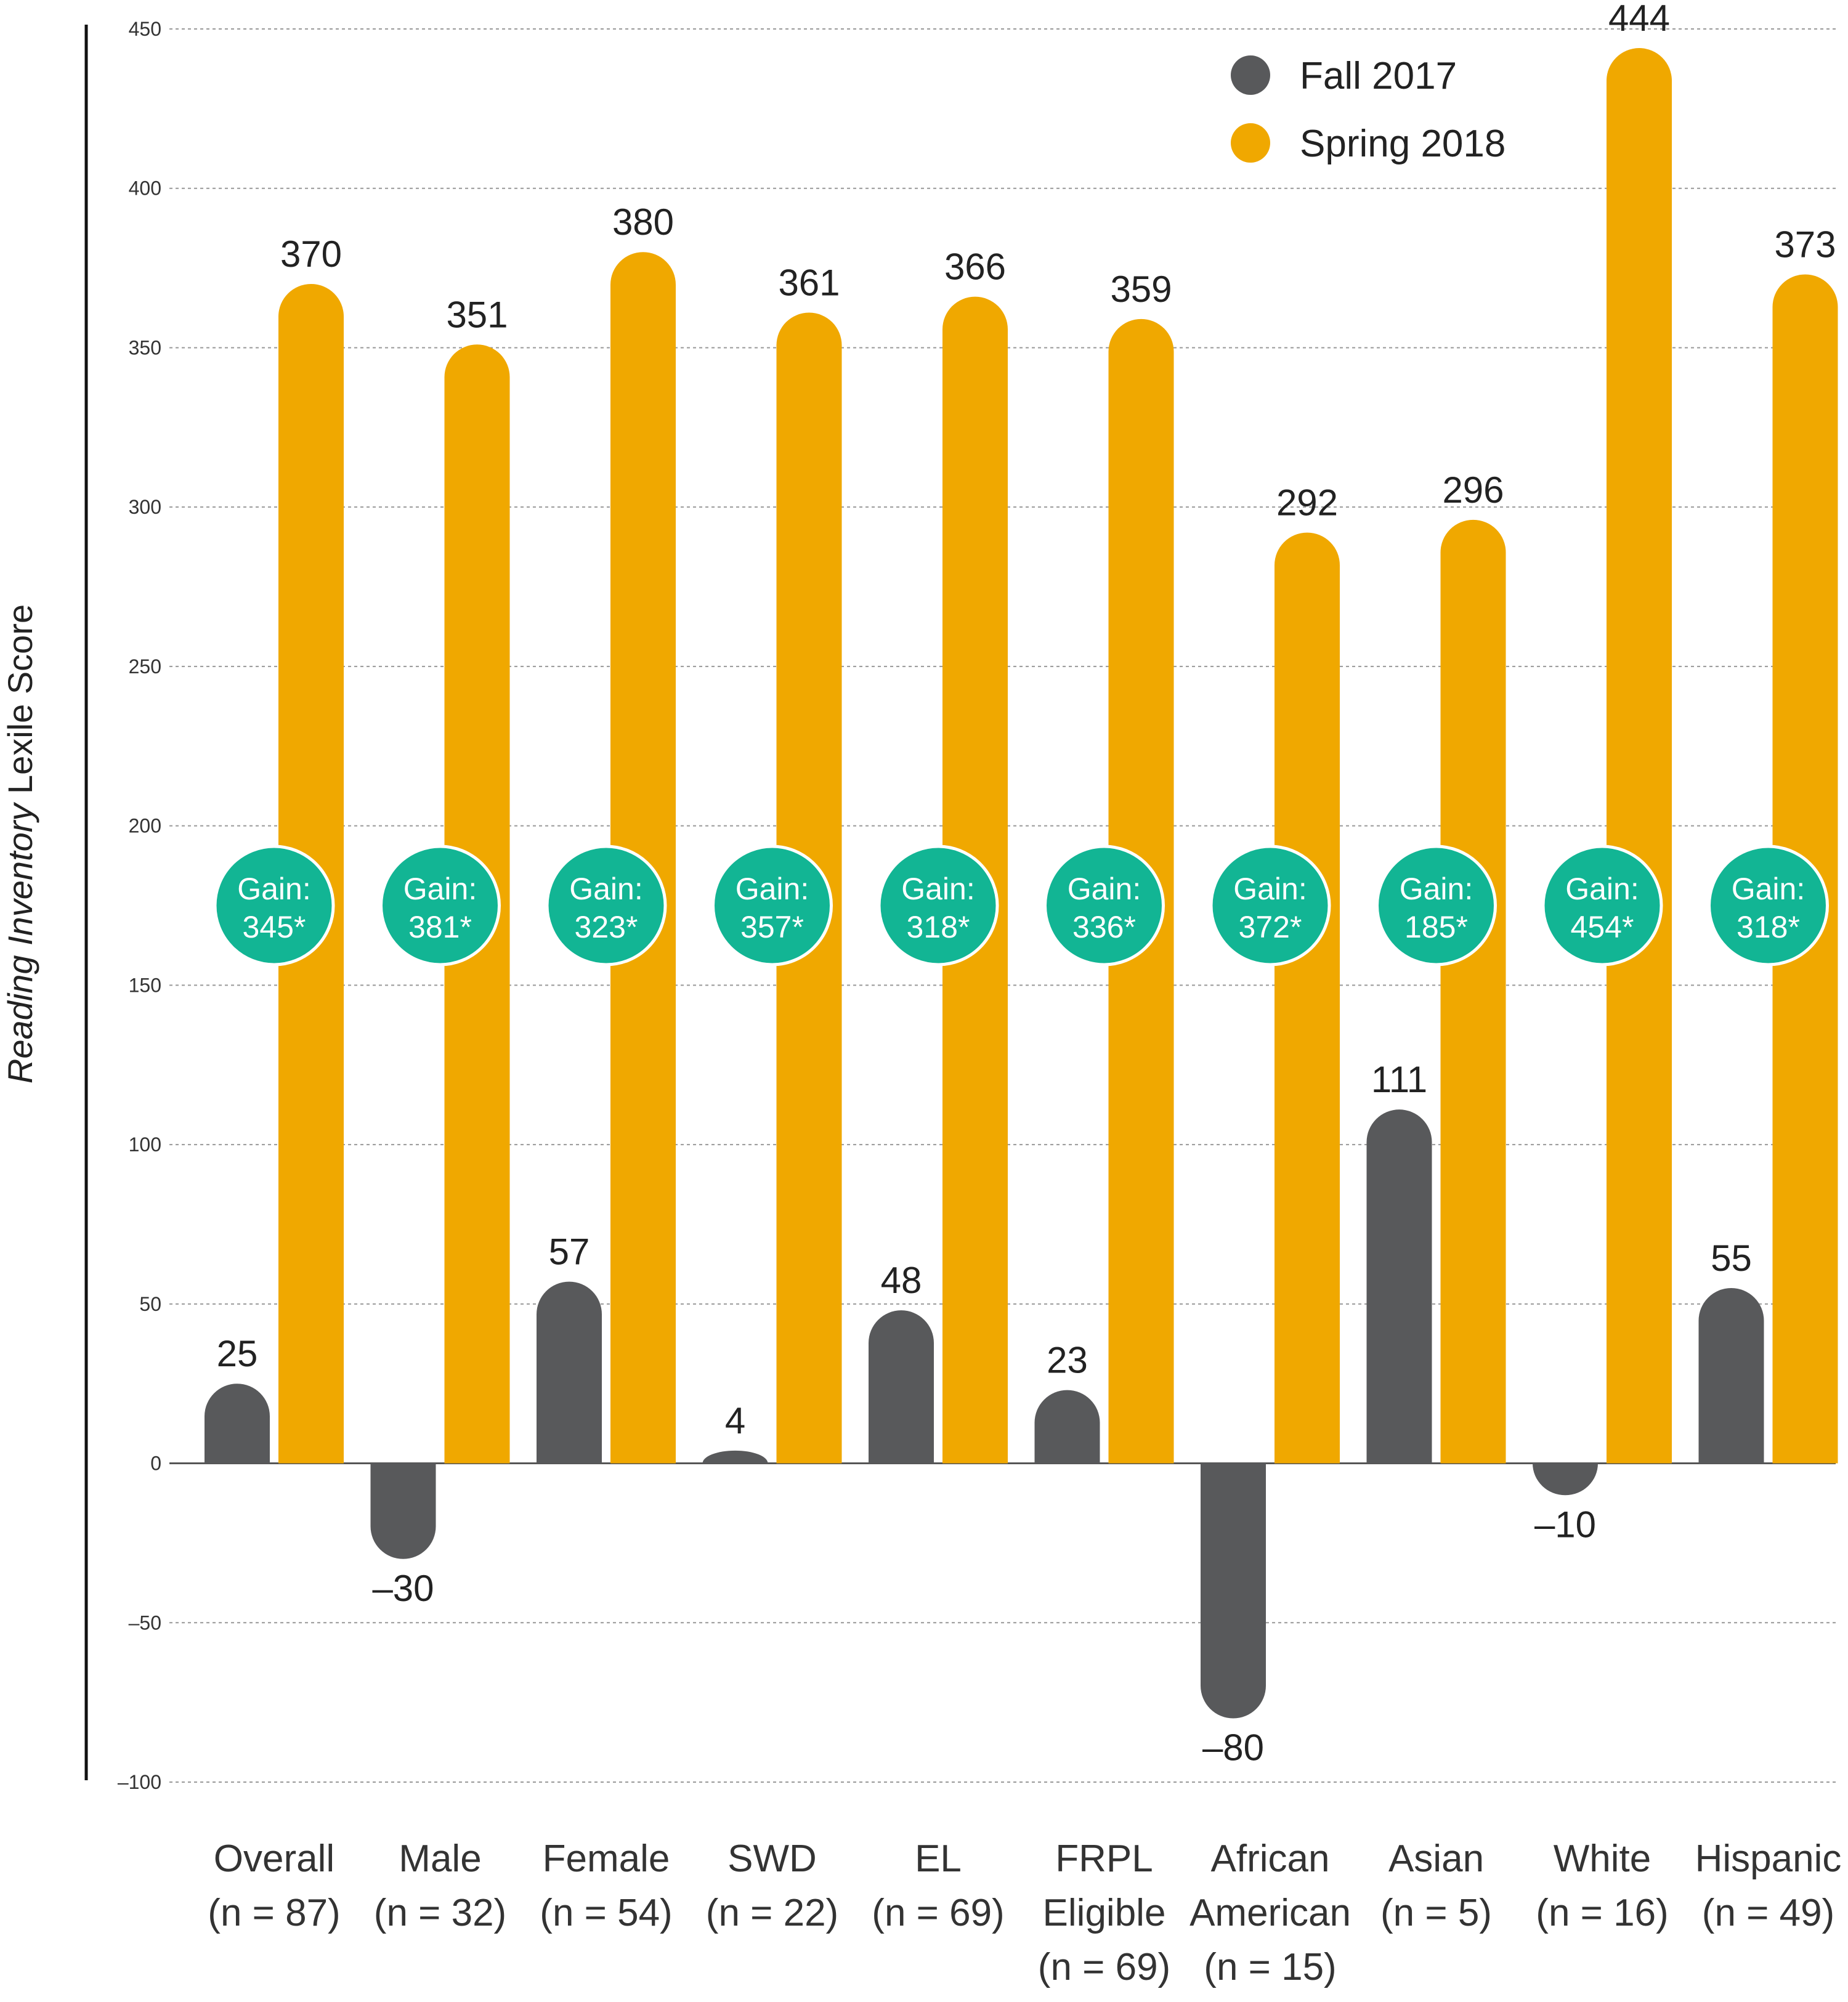 Image resolution: width=1848 pixels, height=2002 pixels. I want to click on category-label: (n = 22), so click(772, 1913).